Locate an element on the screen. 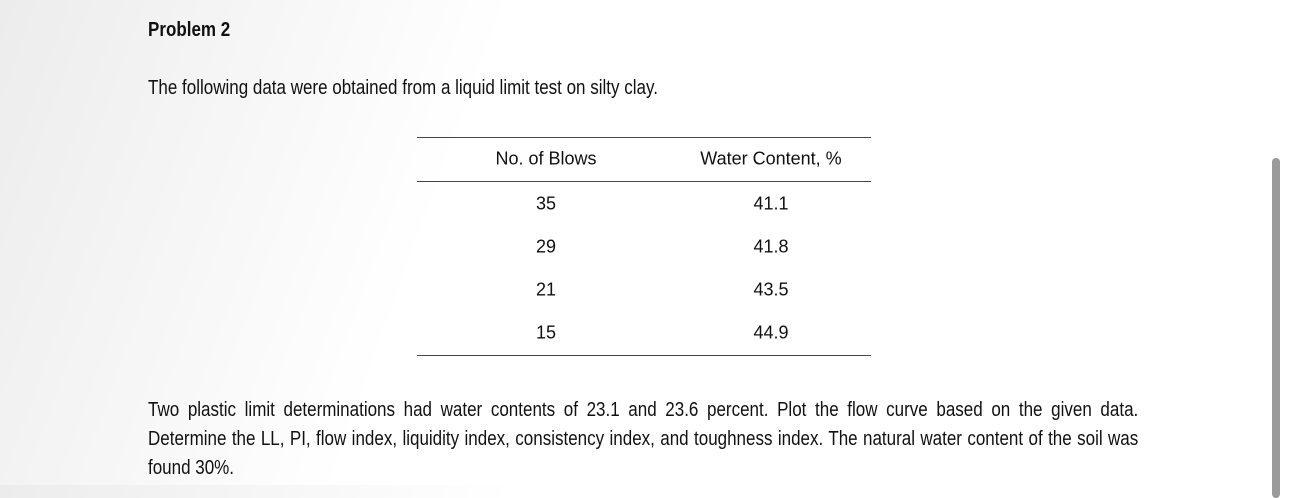 The width and height of the screenshot is (1290, 498). table-cell: 35 is located at coordinates (546, 203).